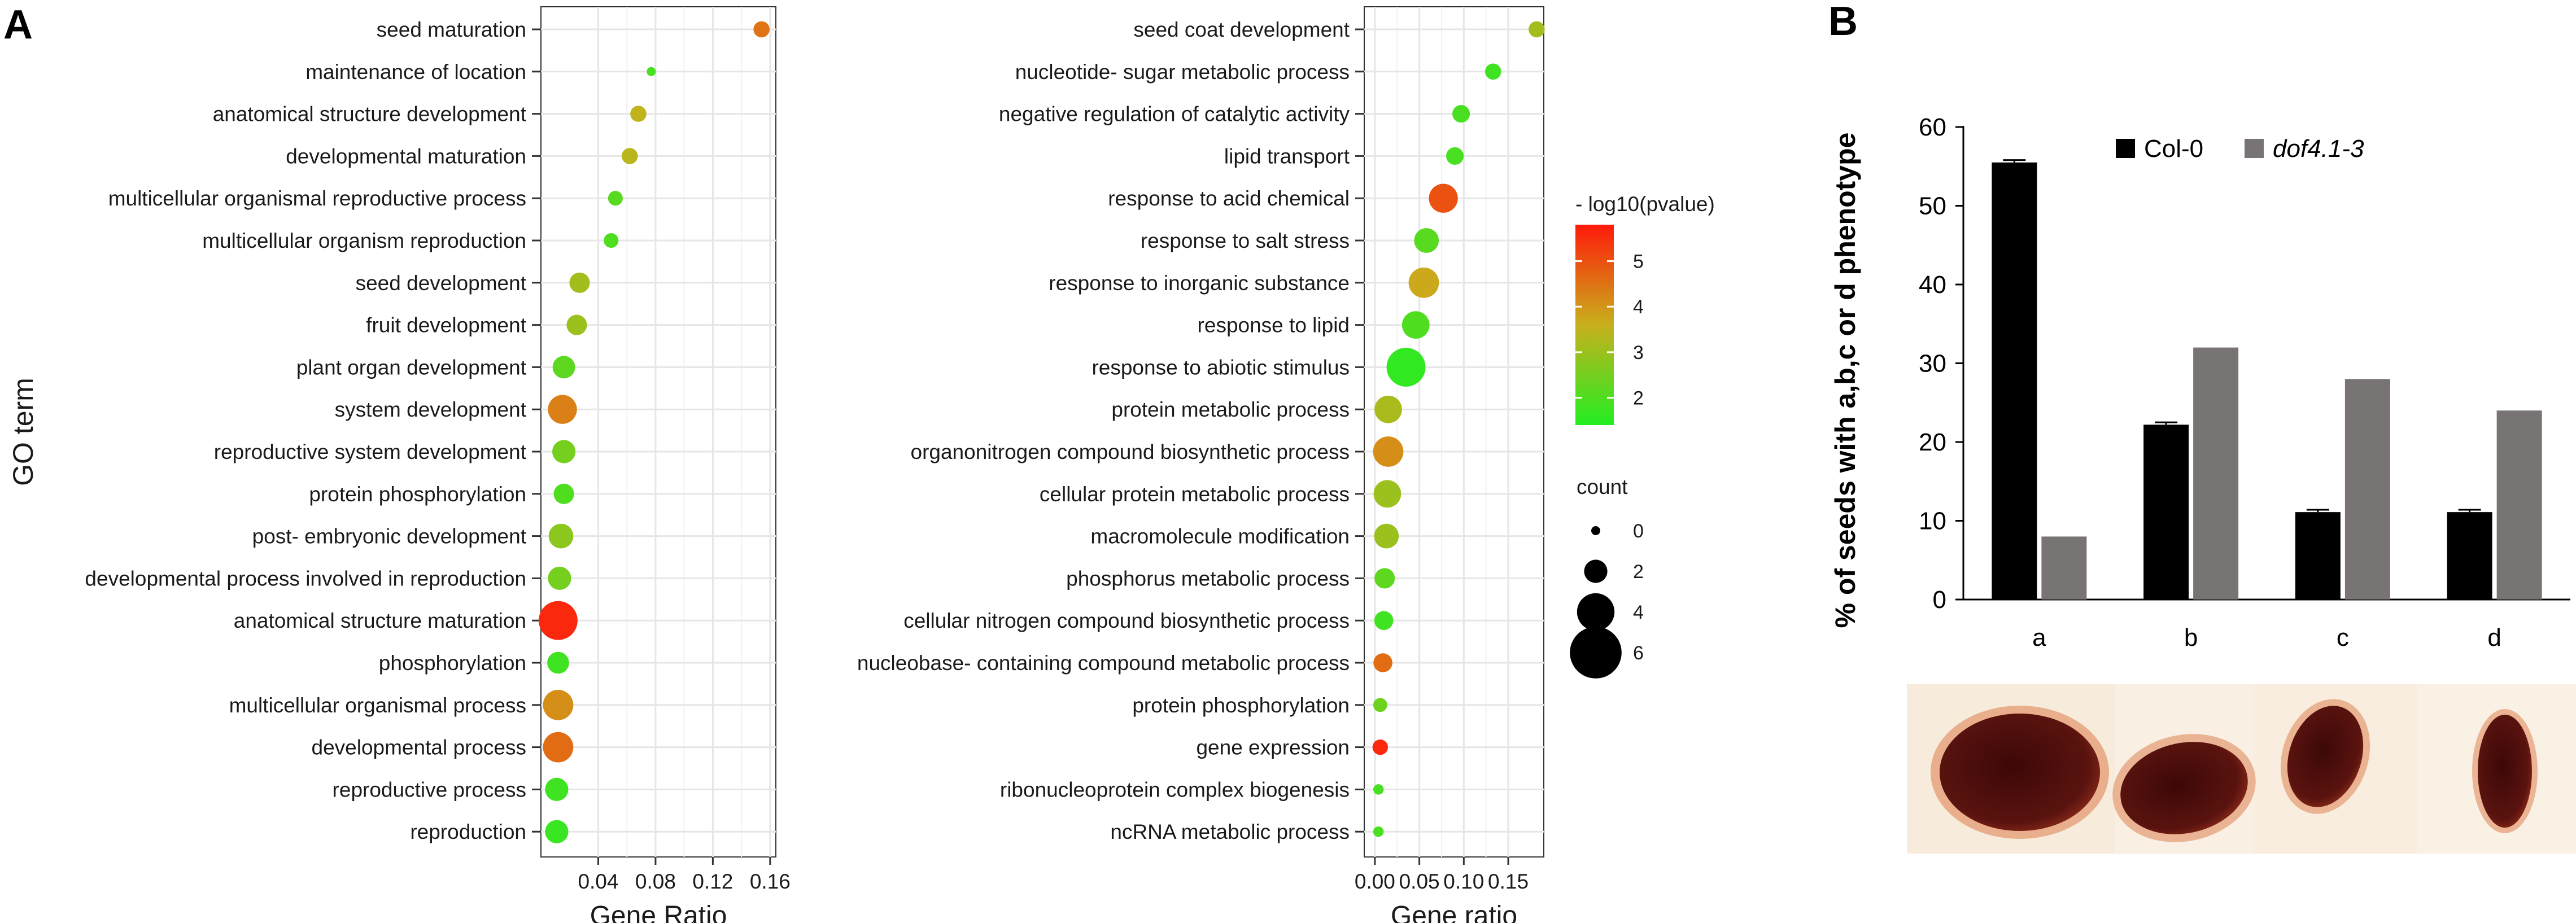  Describe the element at coordinates (2039, 637) in the screenshot. I see `bar-category-label: a` at that location.